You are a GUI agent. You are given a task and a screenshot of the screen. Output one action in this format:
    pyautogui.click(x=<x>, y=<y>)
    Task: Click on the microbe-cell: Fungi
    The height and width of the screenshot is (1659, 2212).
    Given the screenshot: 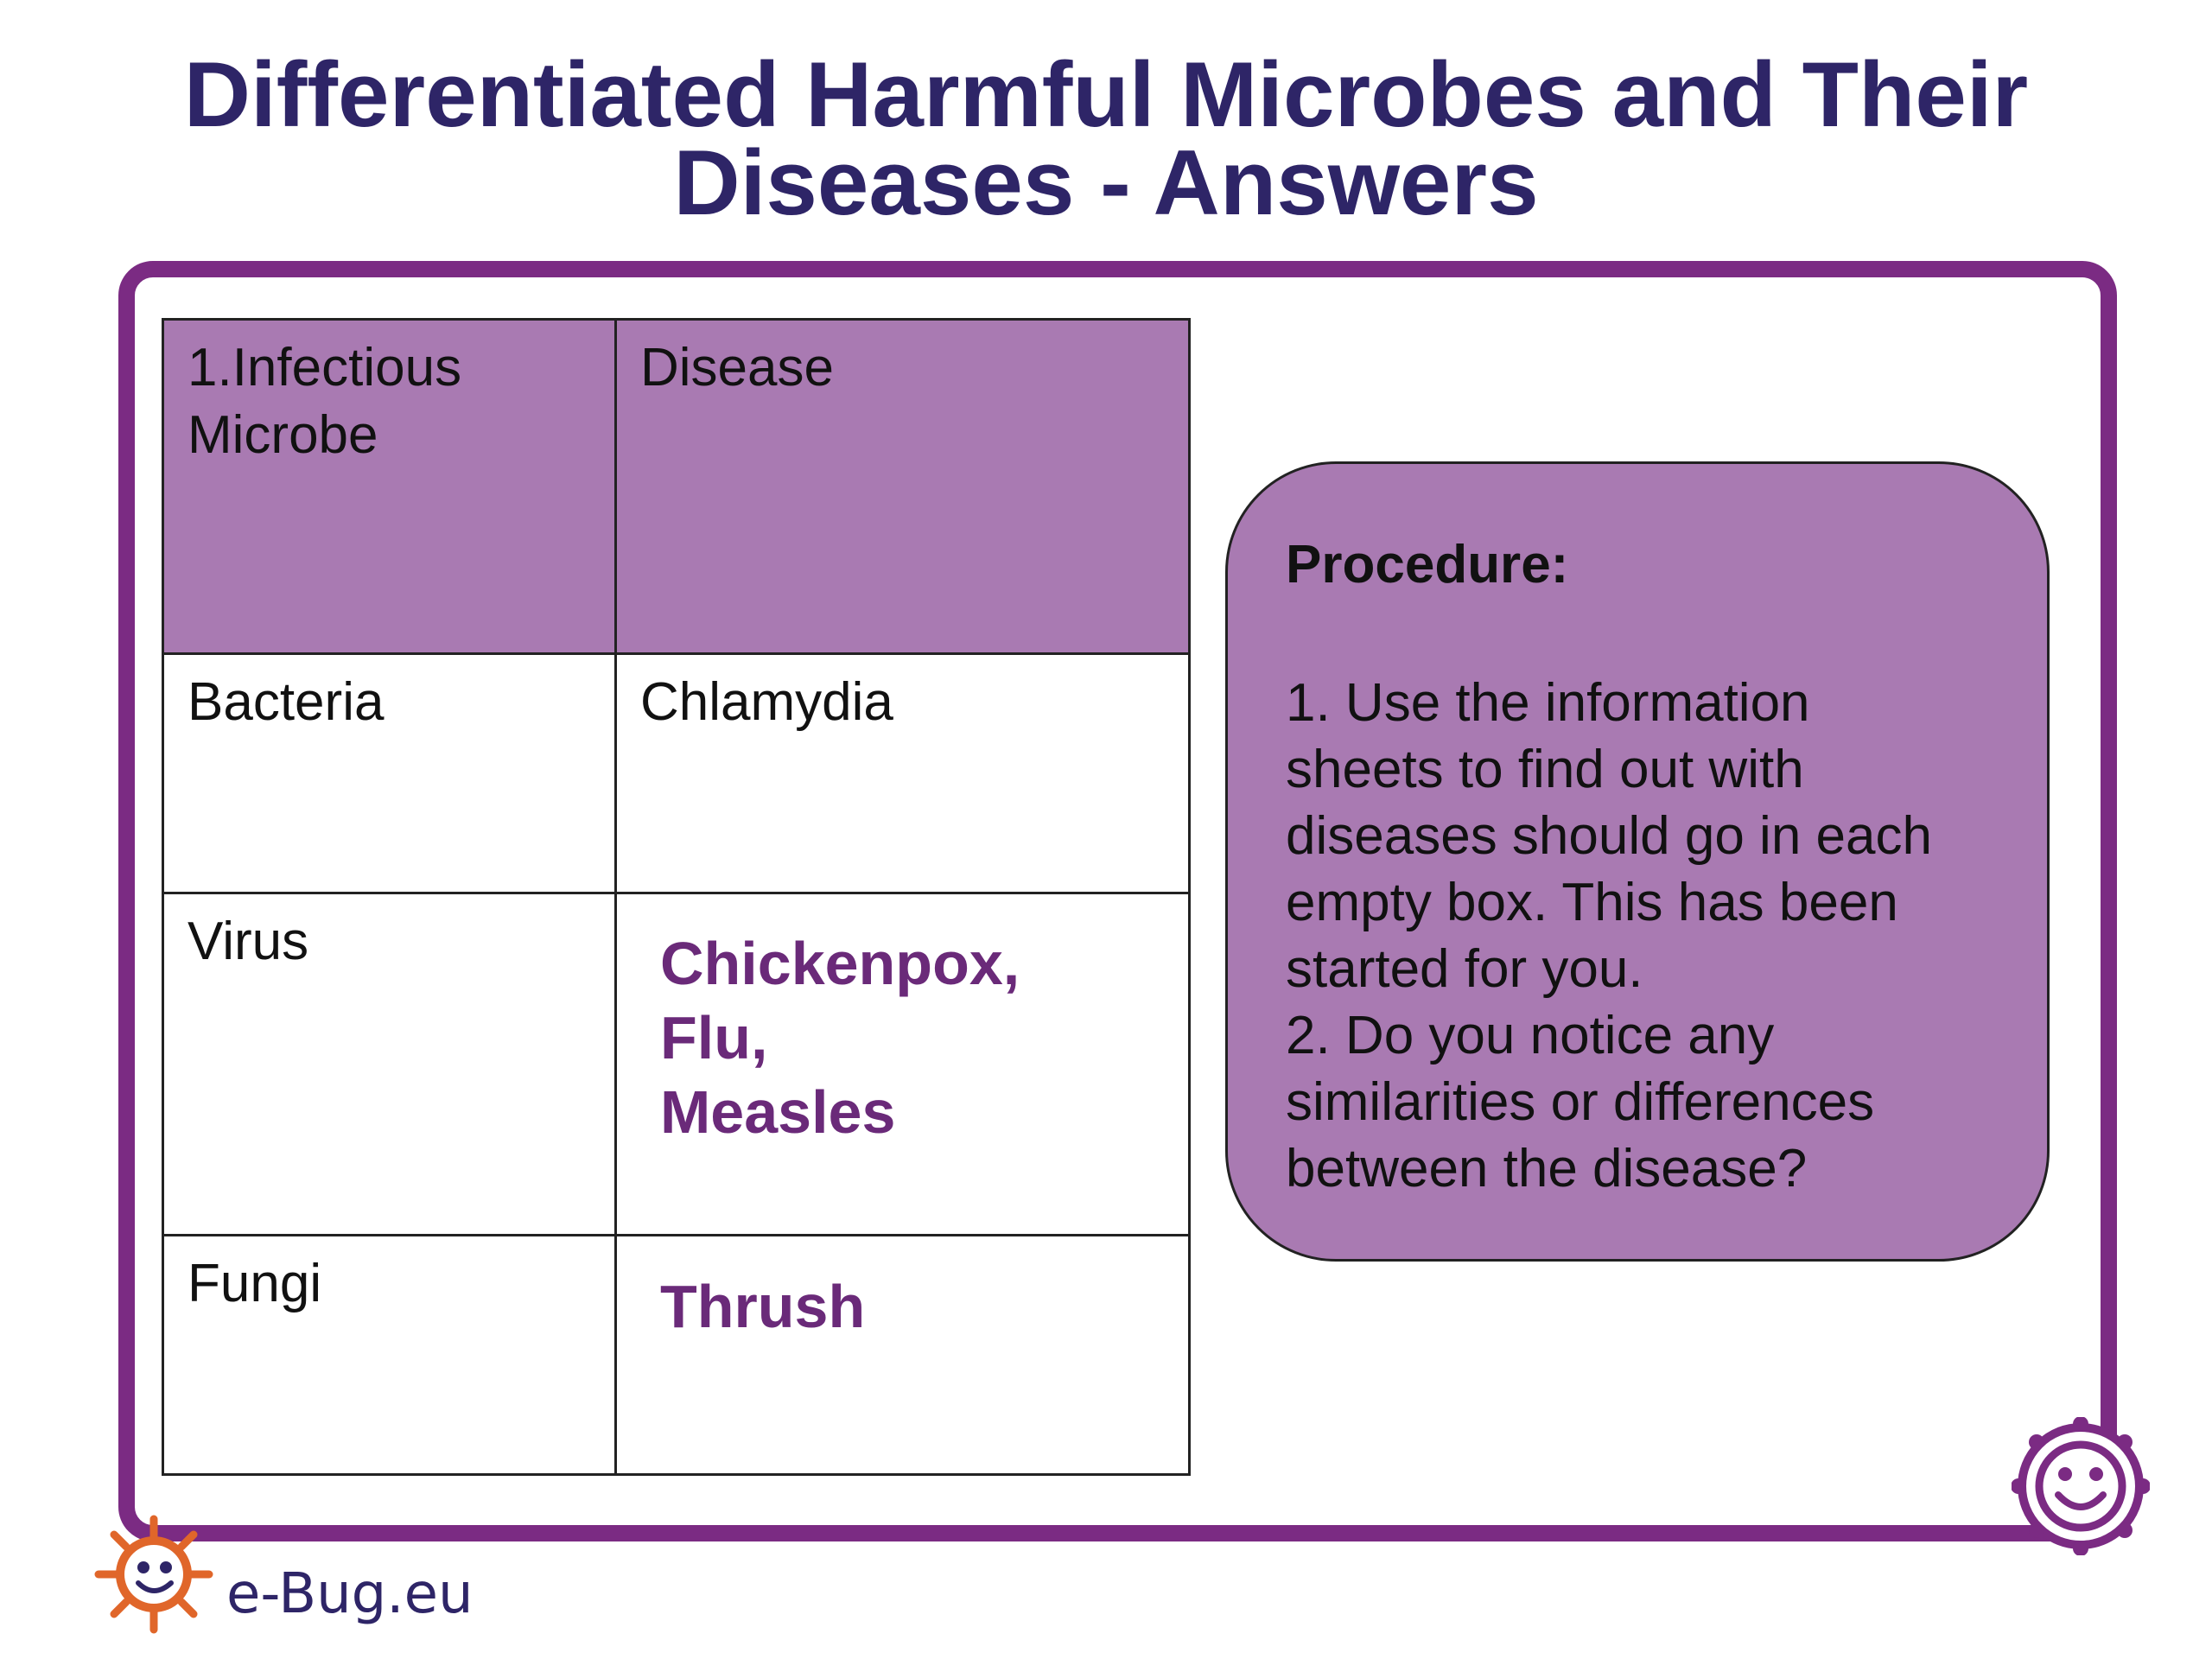 What is the action you would take?
    pyautogui.click(x=389, y=1355)
    